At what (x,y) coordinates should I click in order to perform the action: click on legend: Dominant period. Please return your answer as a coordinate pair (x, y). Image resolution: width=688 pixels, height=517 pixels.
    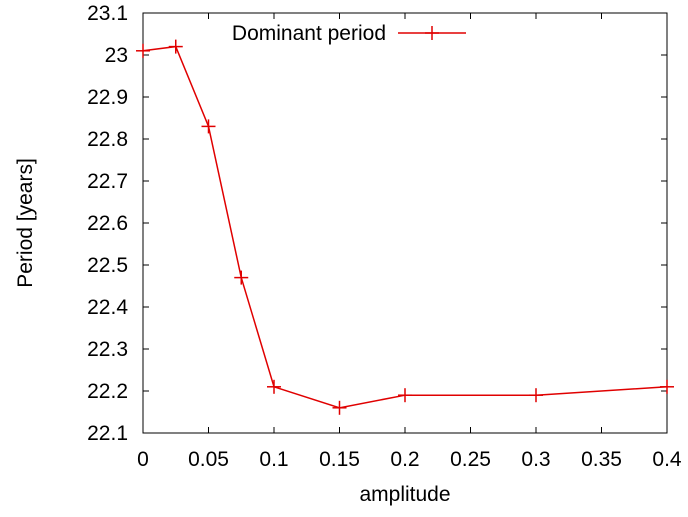
    Looking at the image, I should click on (349, 33).